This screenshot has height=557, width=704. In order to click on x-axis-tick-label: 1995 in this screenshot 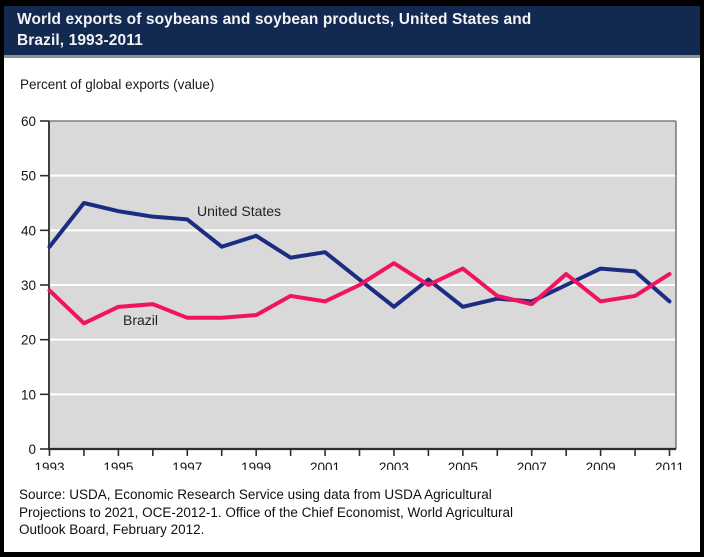, I will do `click(118, 465)`.